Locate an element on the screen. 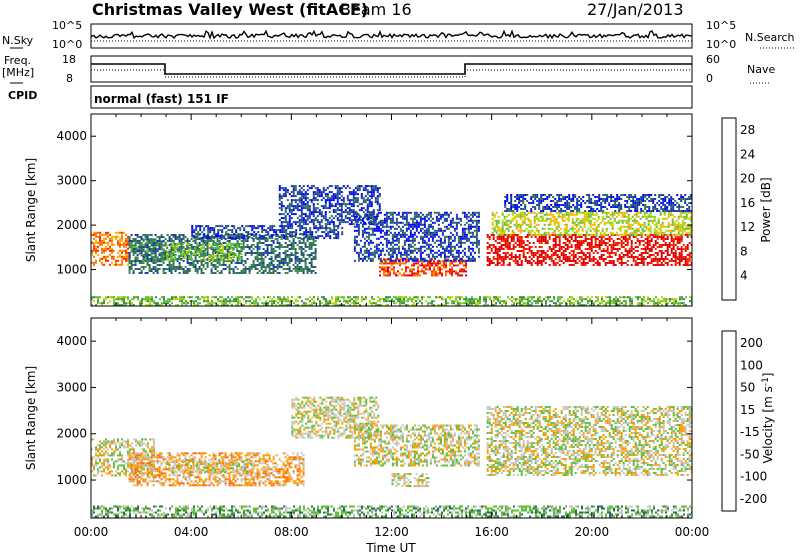 The width and height of the screenshot is (800, 558). velocity-colorbar-frame is located at coordinates (729, 421).